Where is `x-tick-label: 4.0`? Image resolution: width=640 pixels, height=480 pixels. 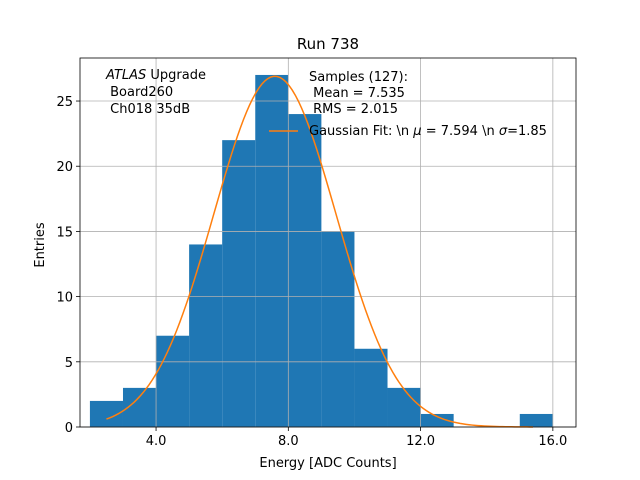 x-tick-label: 4.0 is located at coordinates (156, 441).